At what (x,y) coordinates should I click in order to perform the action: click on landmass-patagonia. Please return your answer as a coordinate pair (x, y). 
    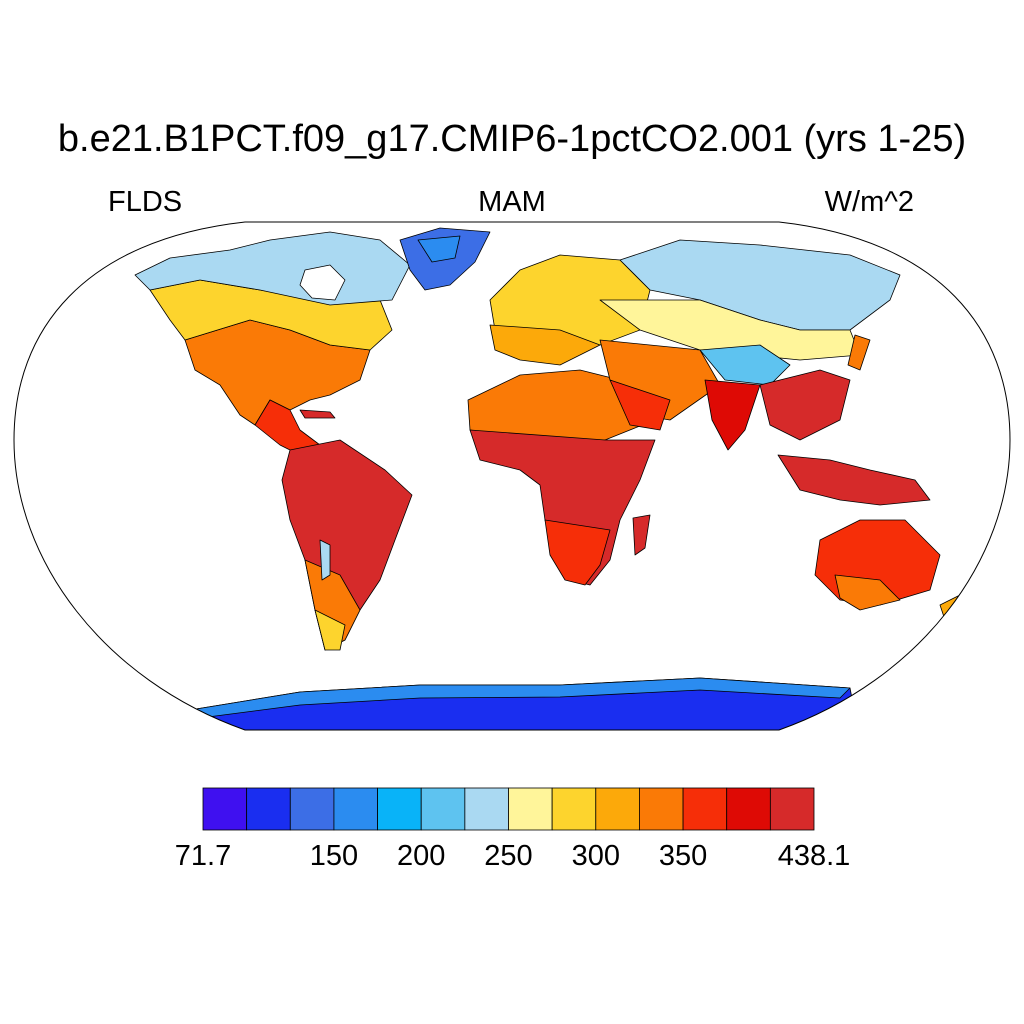
    Looking at the image, I should click on (330, 630).